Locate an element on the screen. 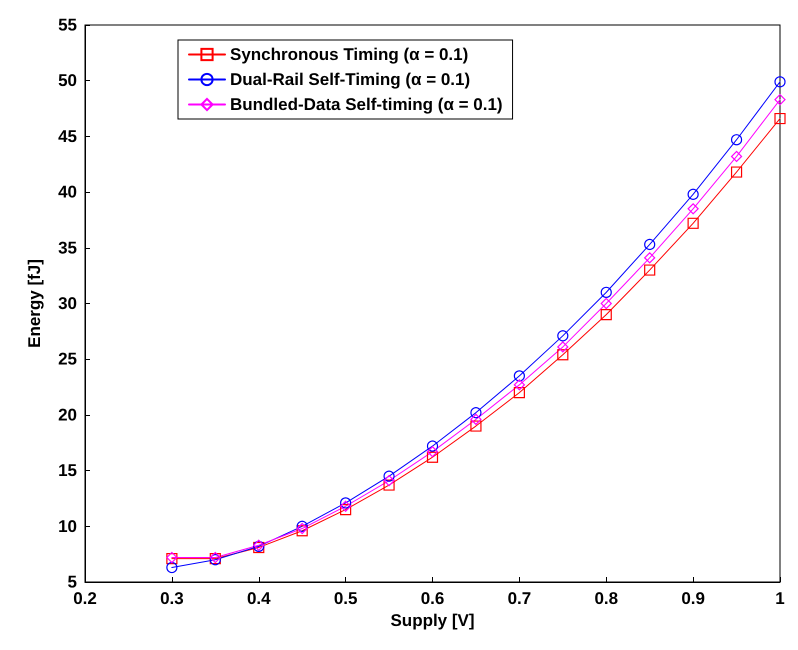 The image size is (798, 650). legend-label: Bundled-Data Self-timing (α = 0.1) is located at coordinates (366, 104).